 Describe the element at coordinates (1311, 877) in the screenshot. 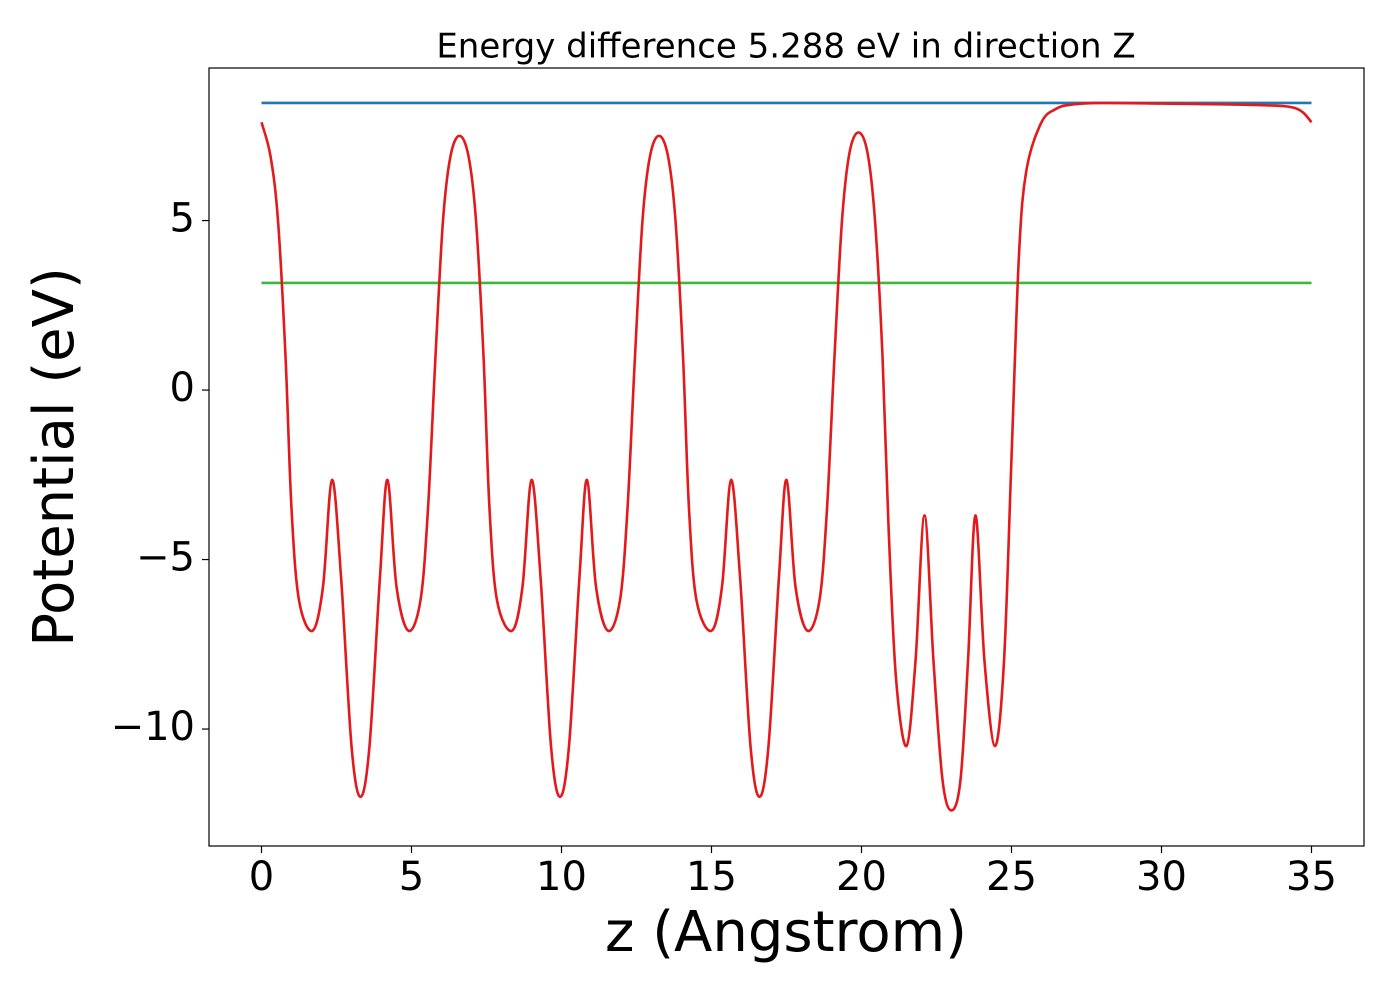

I see `x-tick-label: 35` at that location.